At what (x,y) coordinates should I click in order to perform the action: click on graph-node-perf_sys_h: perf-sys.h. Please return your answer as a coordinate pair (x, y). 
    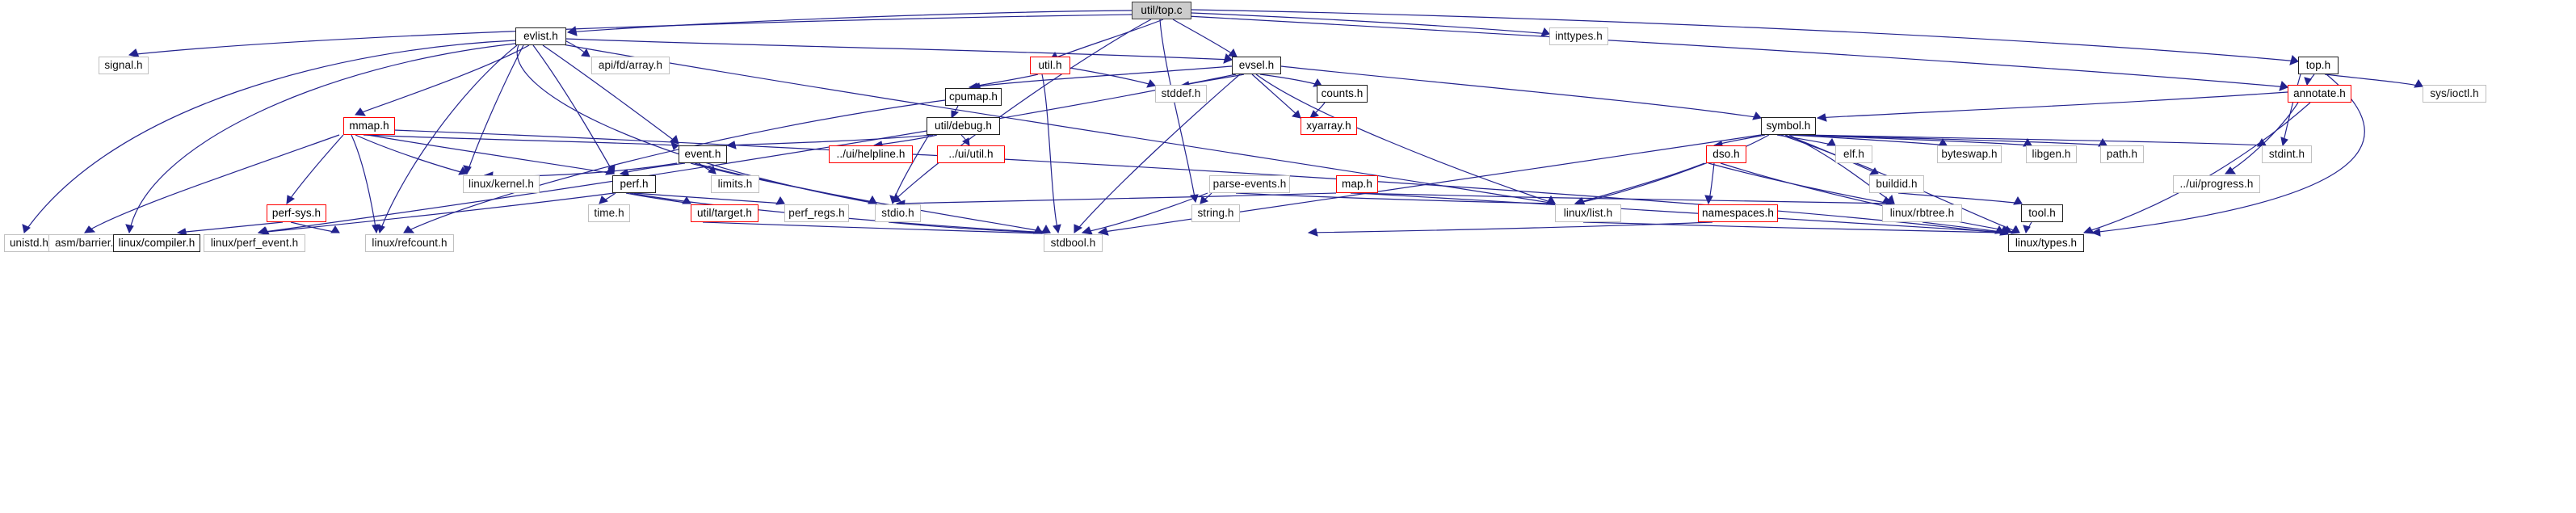
    Looking at the image, I should click on (296, 213).